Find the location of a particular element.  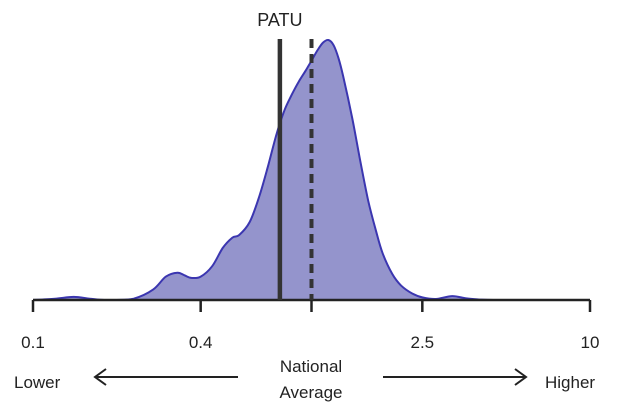

patu-label: PATU is located at coordinates (279, 20).